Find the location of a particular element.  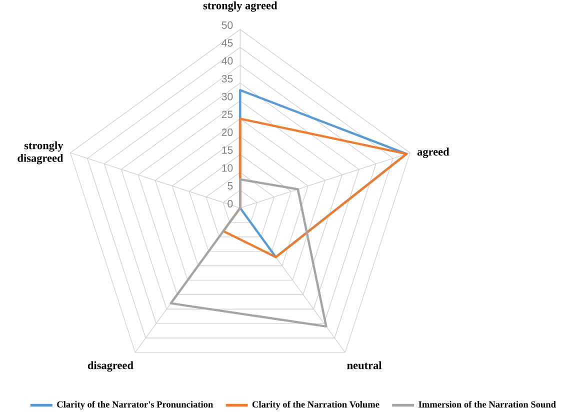

legend-label: Clarity of the Narrator's Pronunciation is located at coordinates (135, 405).